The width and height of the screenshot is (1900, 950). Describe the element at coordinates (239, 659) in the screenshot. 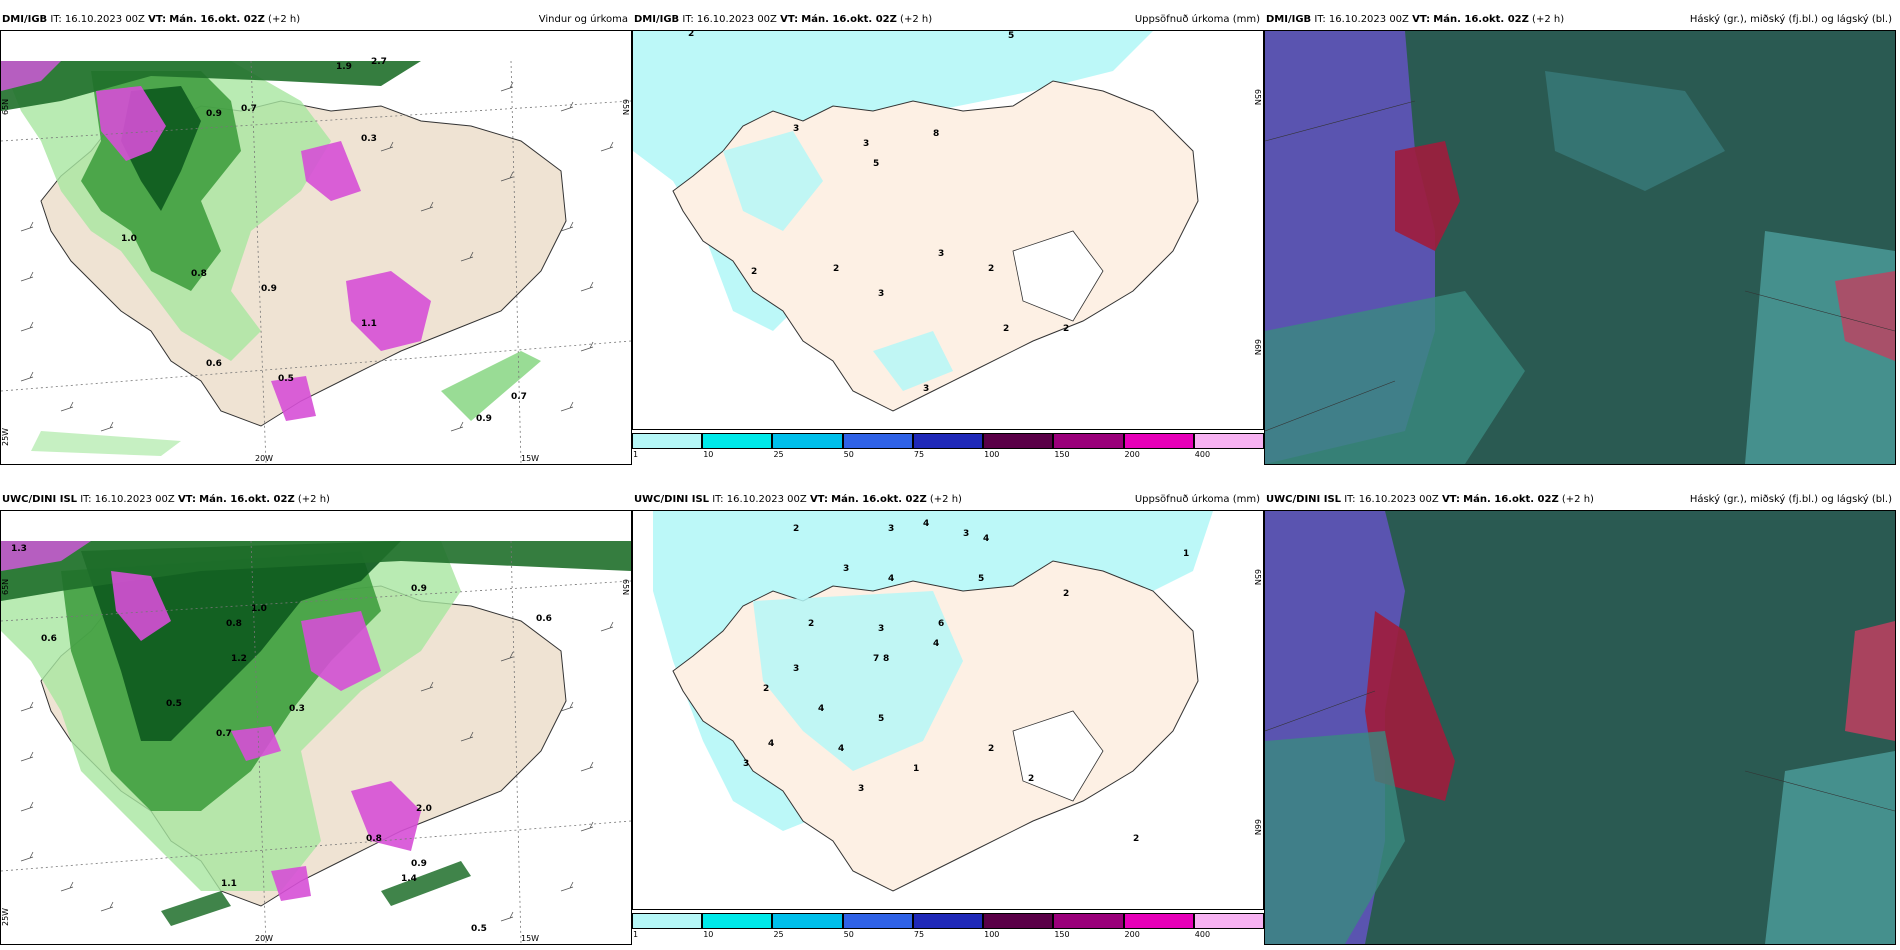

I see `precip-value-label: 1.2` at that location.